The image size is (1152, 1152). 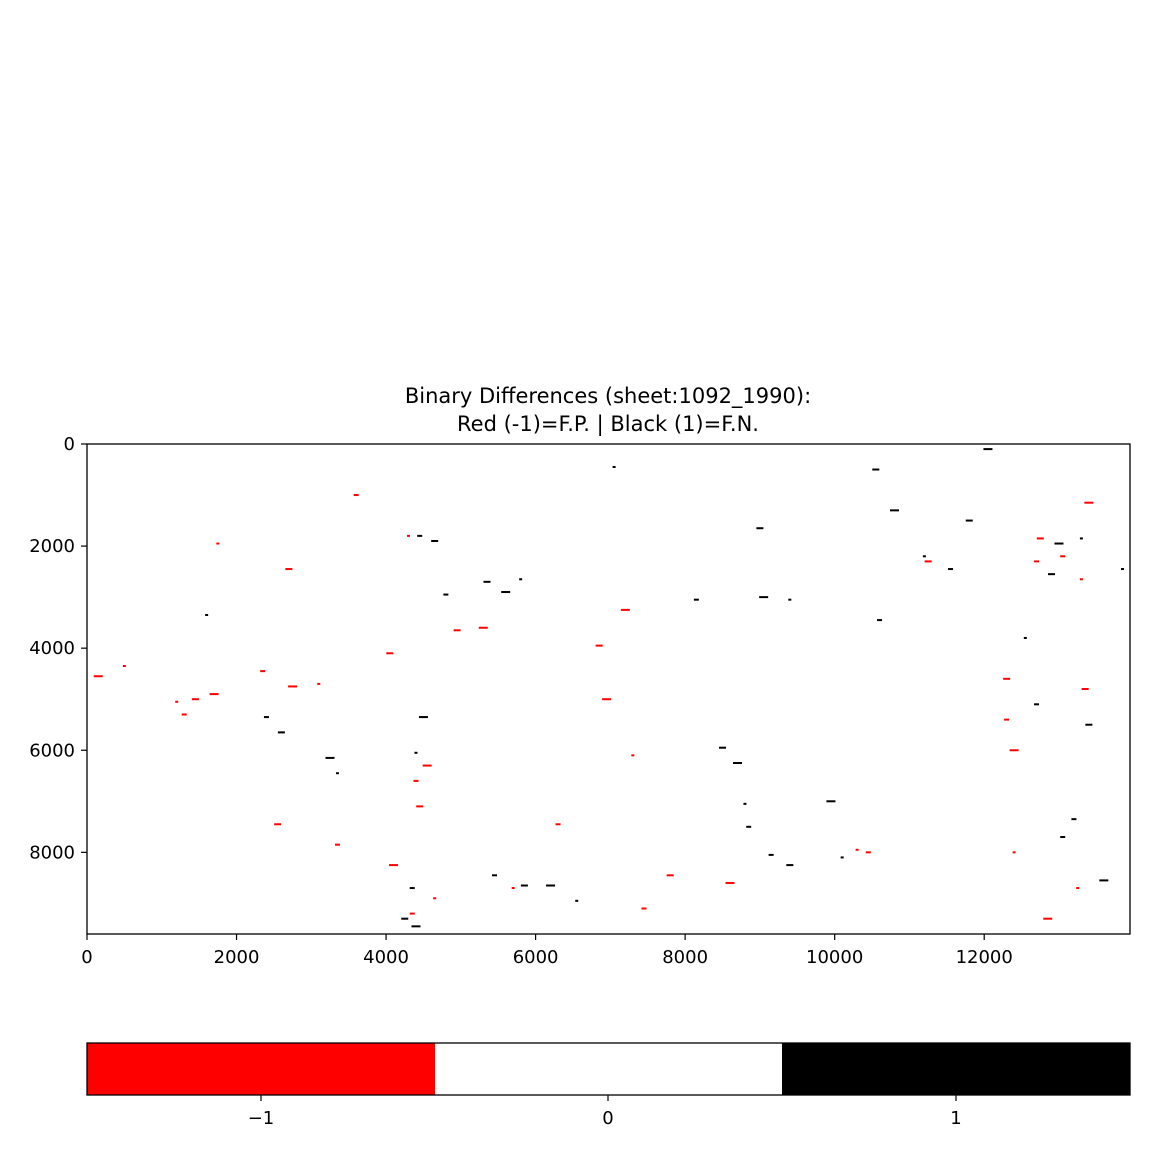 What do you see at coordinates (984, 957) in the screenshot?
I see `x-tick-label: 12000` at bounding box center [984, 957].